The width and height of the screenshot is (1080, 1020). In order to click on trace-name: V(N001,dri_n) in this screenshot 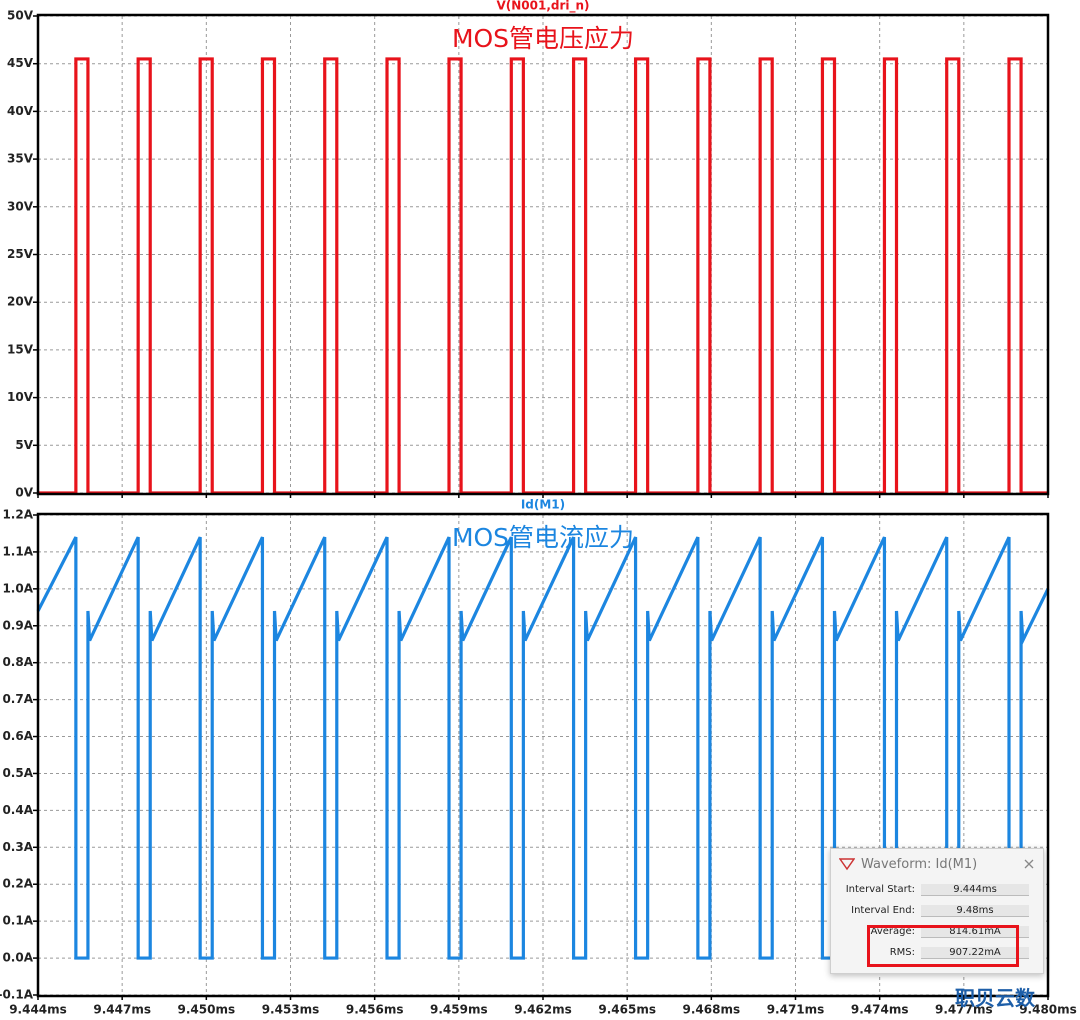, I will do `click(542, 7)`.